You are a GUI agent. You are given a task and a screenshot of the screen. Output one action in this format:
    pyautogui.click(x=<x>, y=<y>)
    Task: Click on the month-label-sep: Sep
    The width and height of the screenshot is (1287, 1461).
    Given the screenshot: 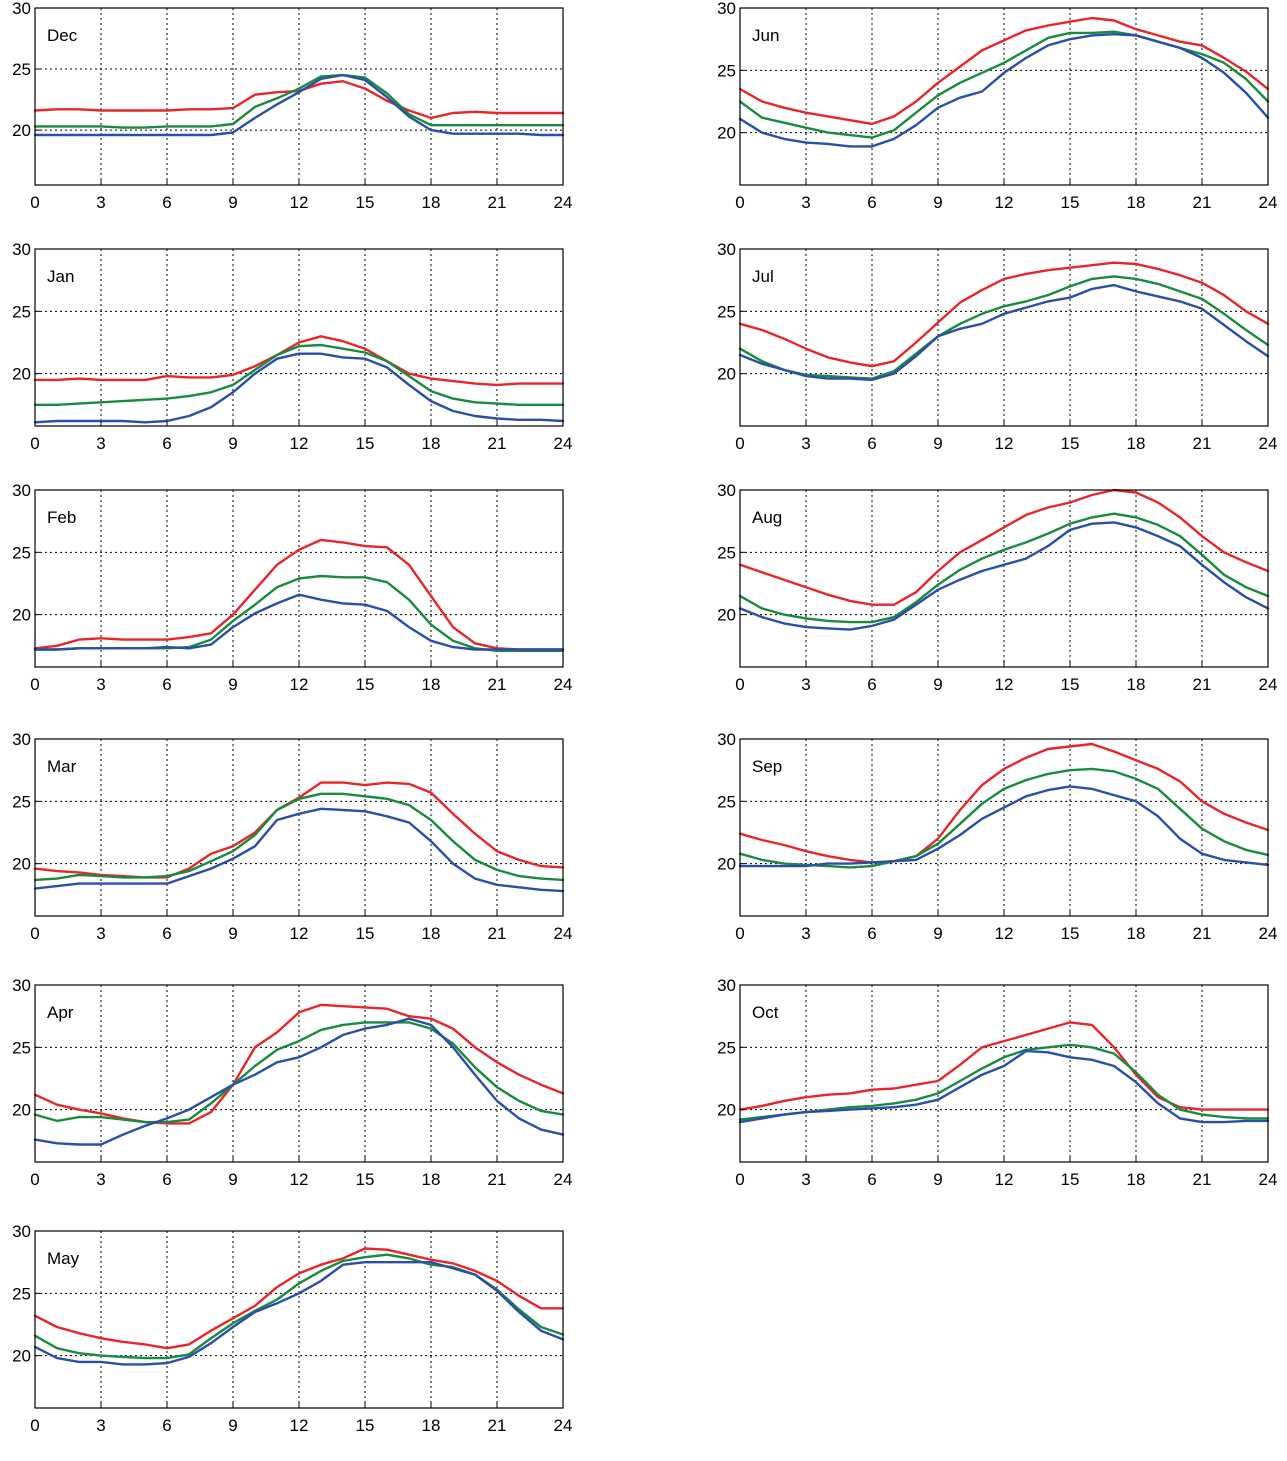 What is the action you would take?
    pyautogui.click(x=767, y=766)
    